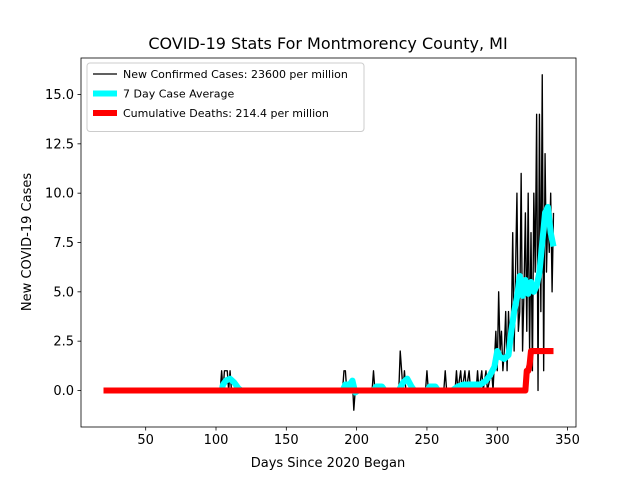  What do you see at coordinates (63, 342) in the screenshot?
I see `y-tick-label: 2.5` at bounding box center [63, 342].